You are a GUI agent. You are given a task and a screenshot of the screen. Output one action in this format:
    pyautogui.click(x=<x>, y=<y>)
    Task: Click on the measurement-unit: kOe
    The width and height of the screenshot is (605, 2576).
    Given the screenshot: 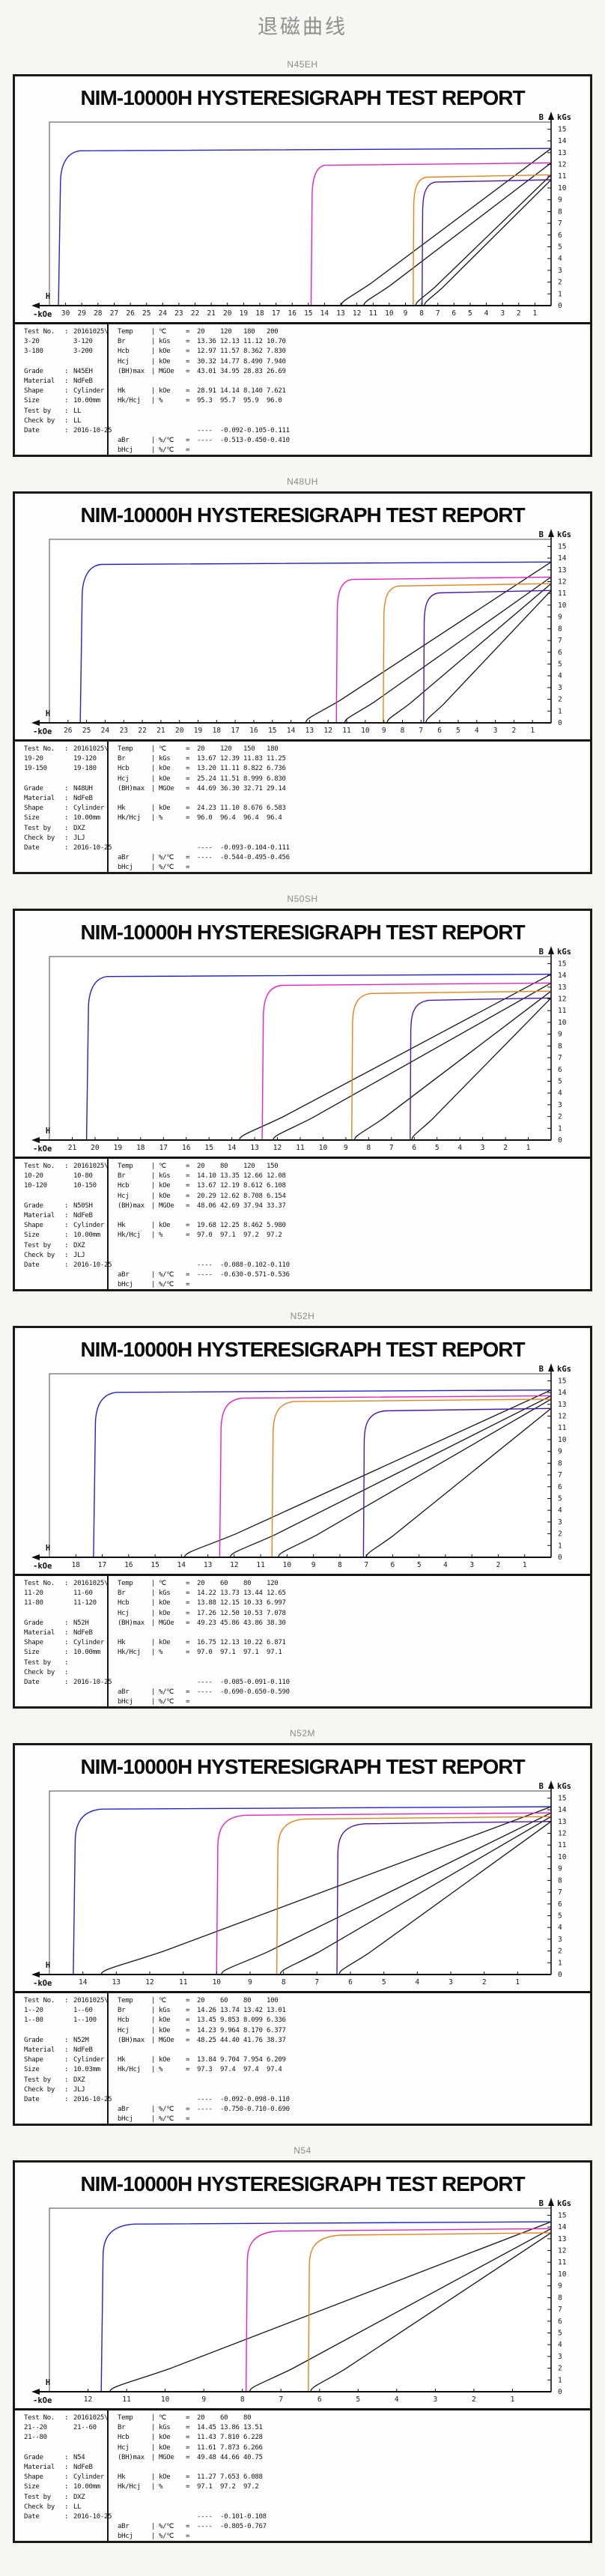 What is the action you would take?
    pyautogui.click(x=165, y=1643)
    